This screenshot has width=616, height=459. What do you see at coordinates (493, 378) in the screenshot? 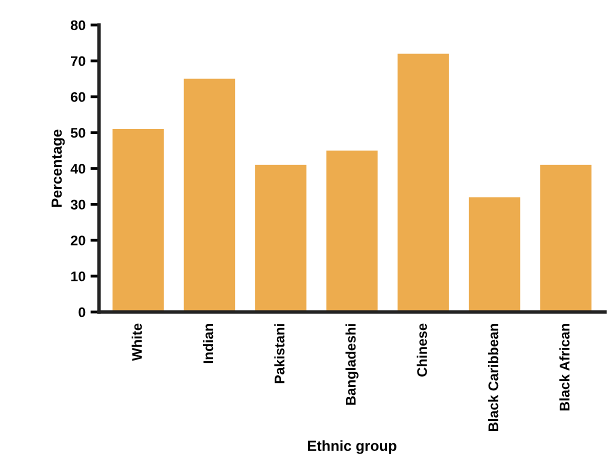
I see `x-tick-label: Black Caribbean` at bounding box center [493, 378].